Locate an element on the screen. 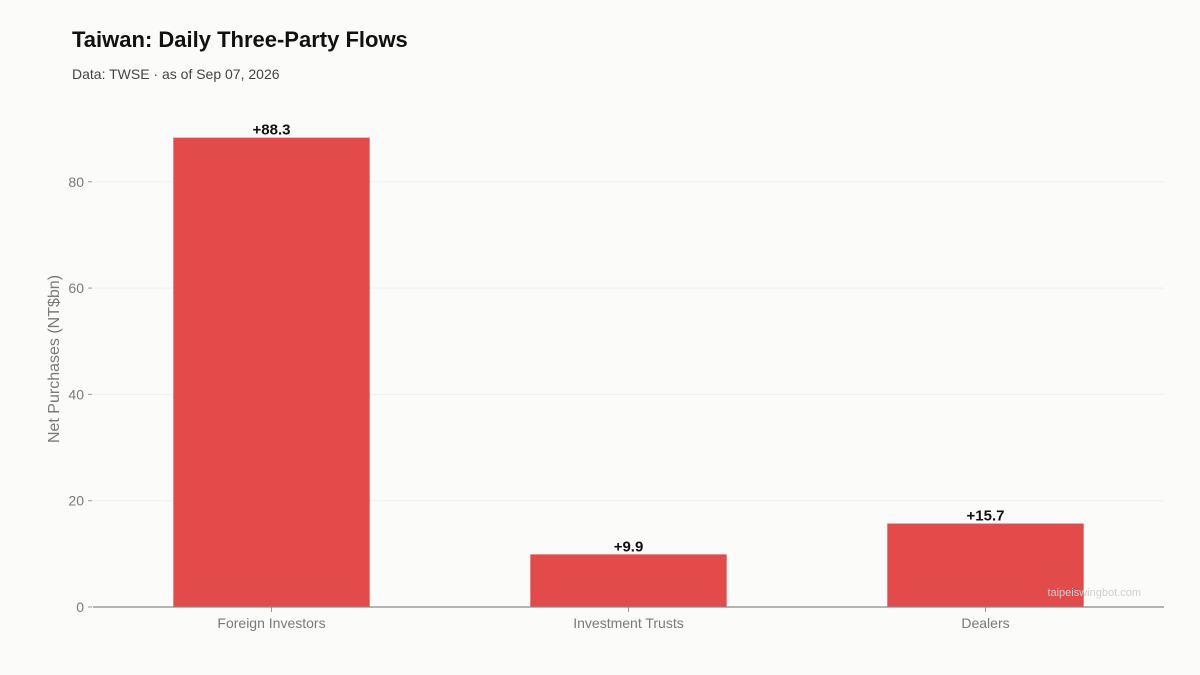  y-axis-label: Net Purchases (NT$bn) is located at coordinates (54, 359).